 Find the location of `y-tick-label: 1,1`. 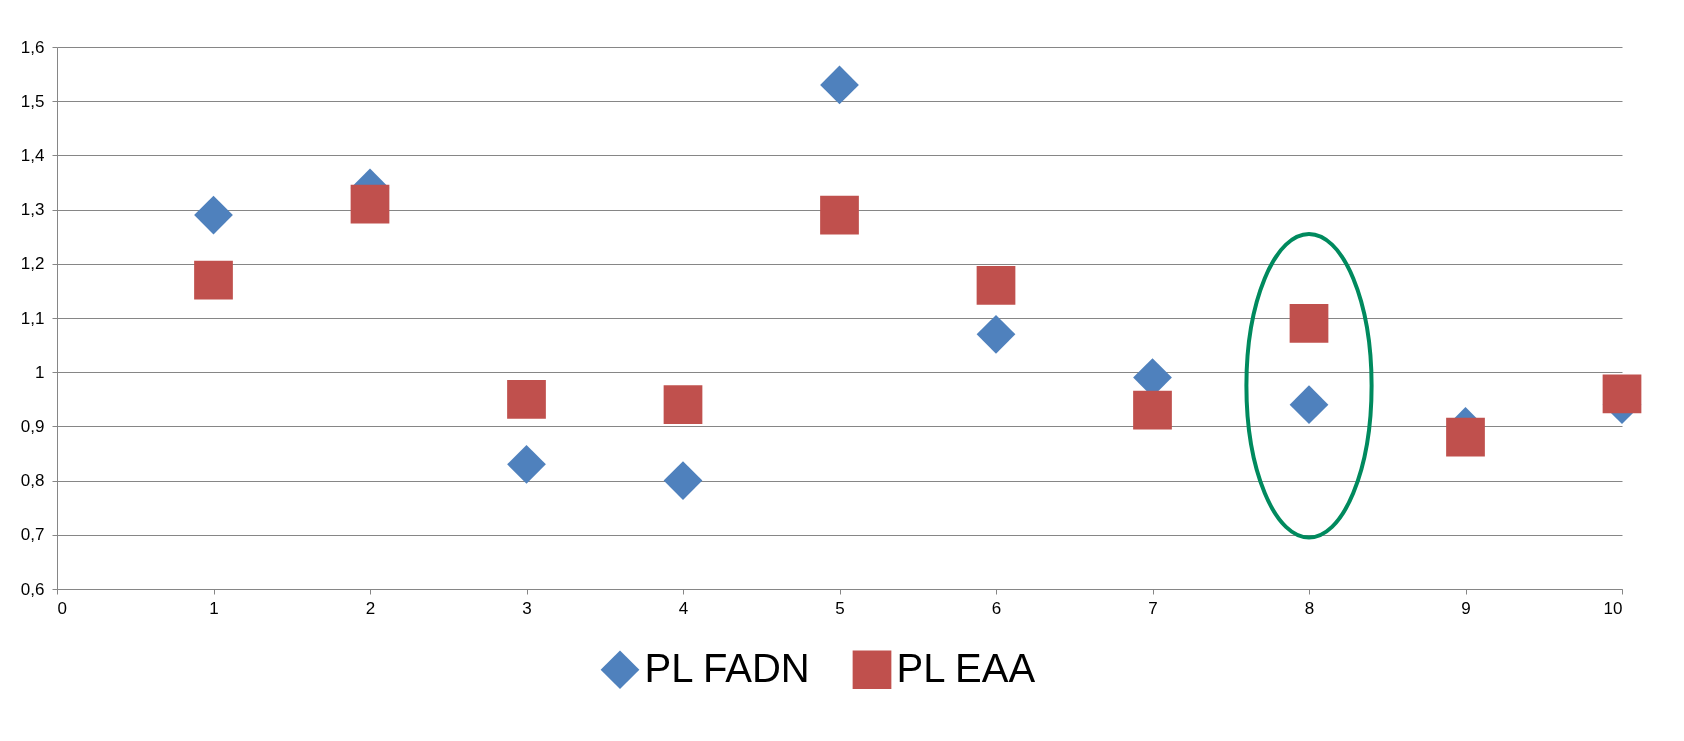

y-tick-label: 1,1 is located at coordinates (32, 318).